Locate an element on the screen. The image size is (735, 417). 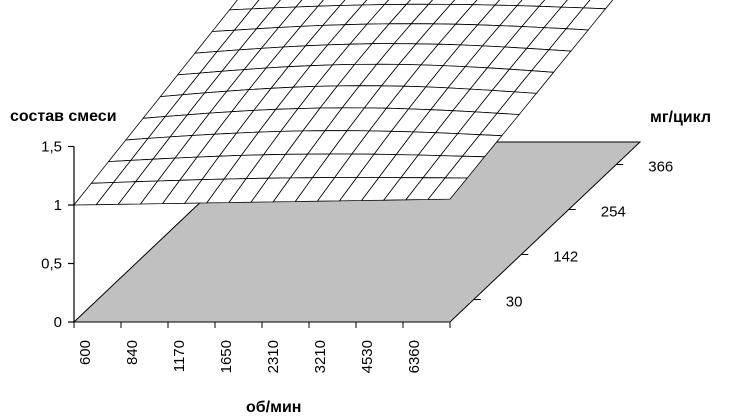
z-tick-label: 1 is located at coordinates (58, 205).